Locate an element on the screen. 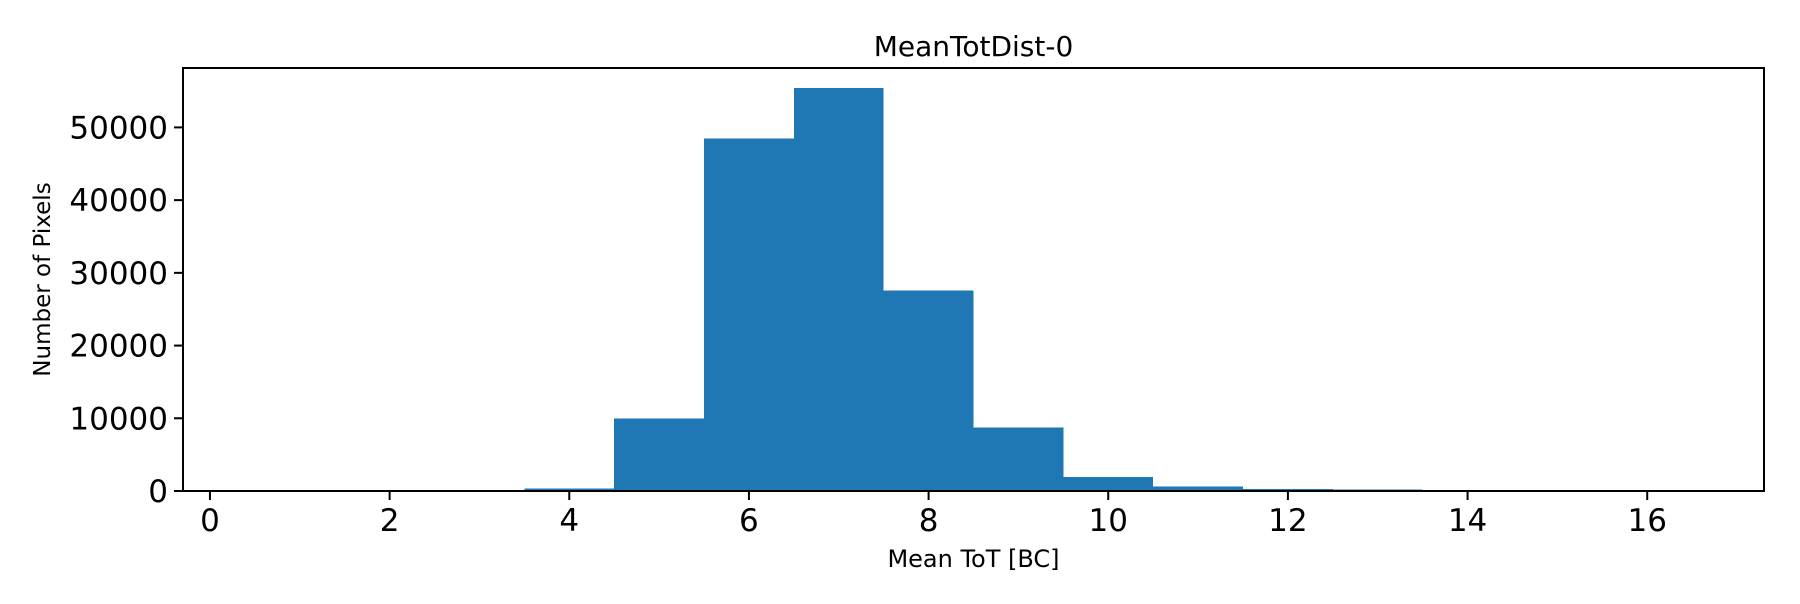 Image resolution: width=1800 pixels, height=604 pixels. x-tick-label: 0 is located at coordinates (210, 521).